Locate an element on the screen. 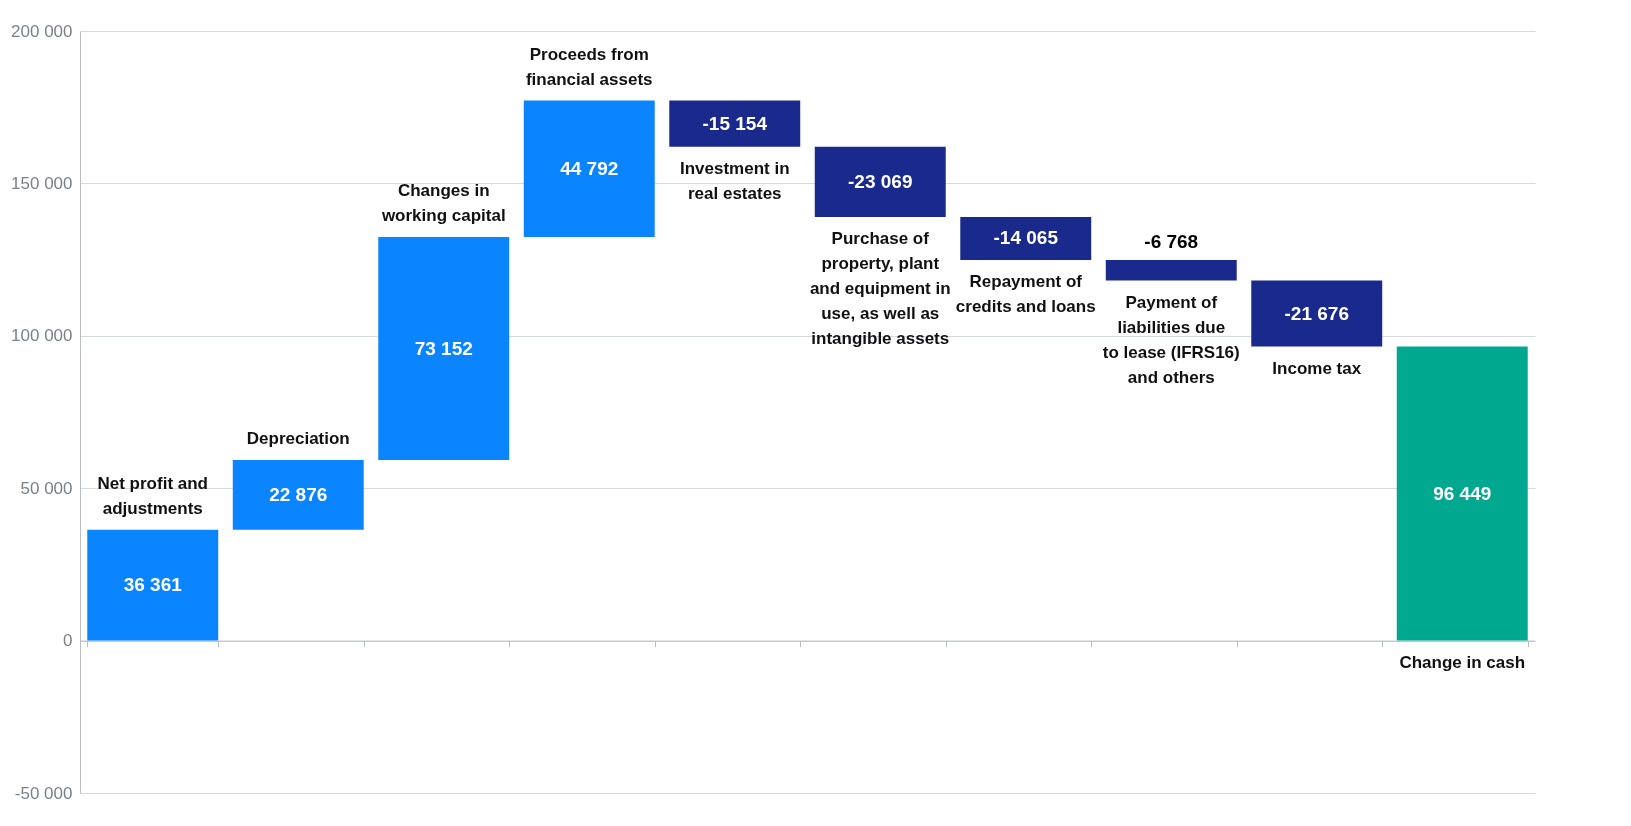 The height and width of the screenshot is (826, 1631). y-tick-label: -50 000 is located at coordinates (43, 793).